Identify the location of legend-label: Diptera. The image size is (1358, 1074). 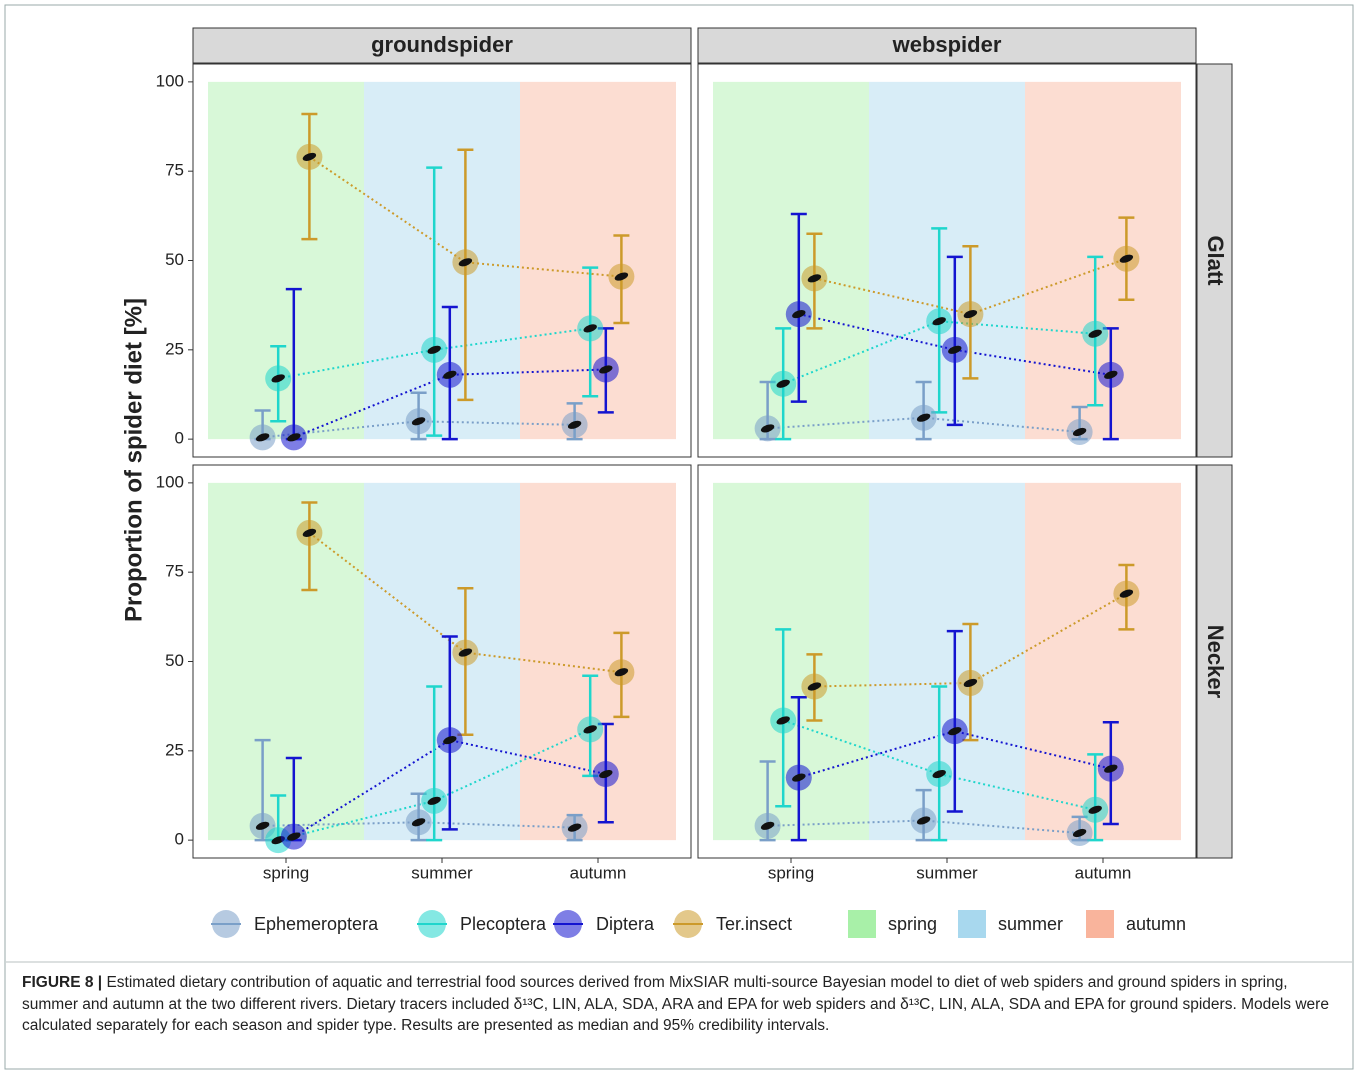
(625, 924).